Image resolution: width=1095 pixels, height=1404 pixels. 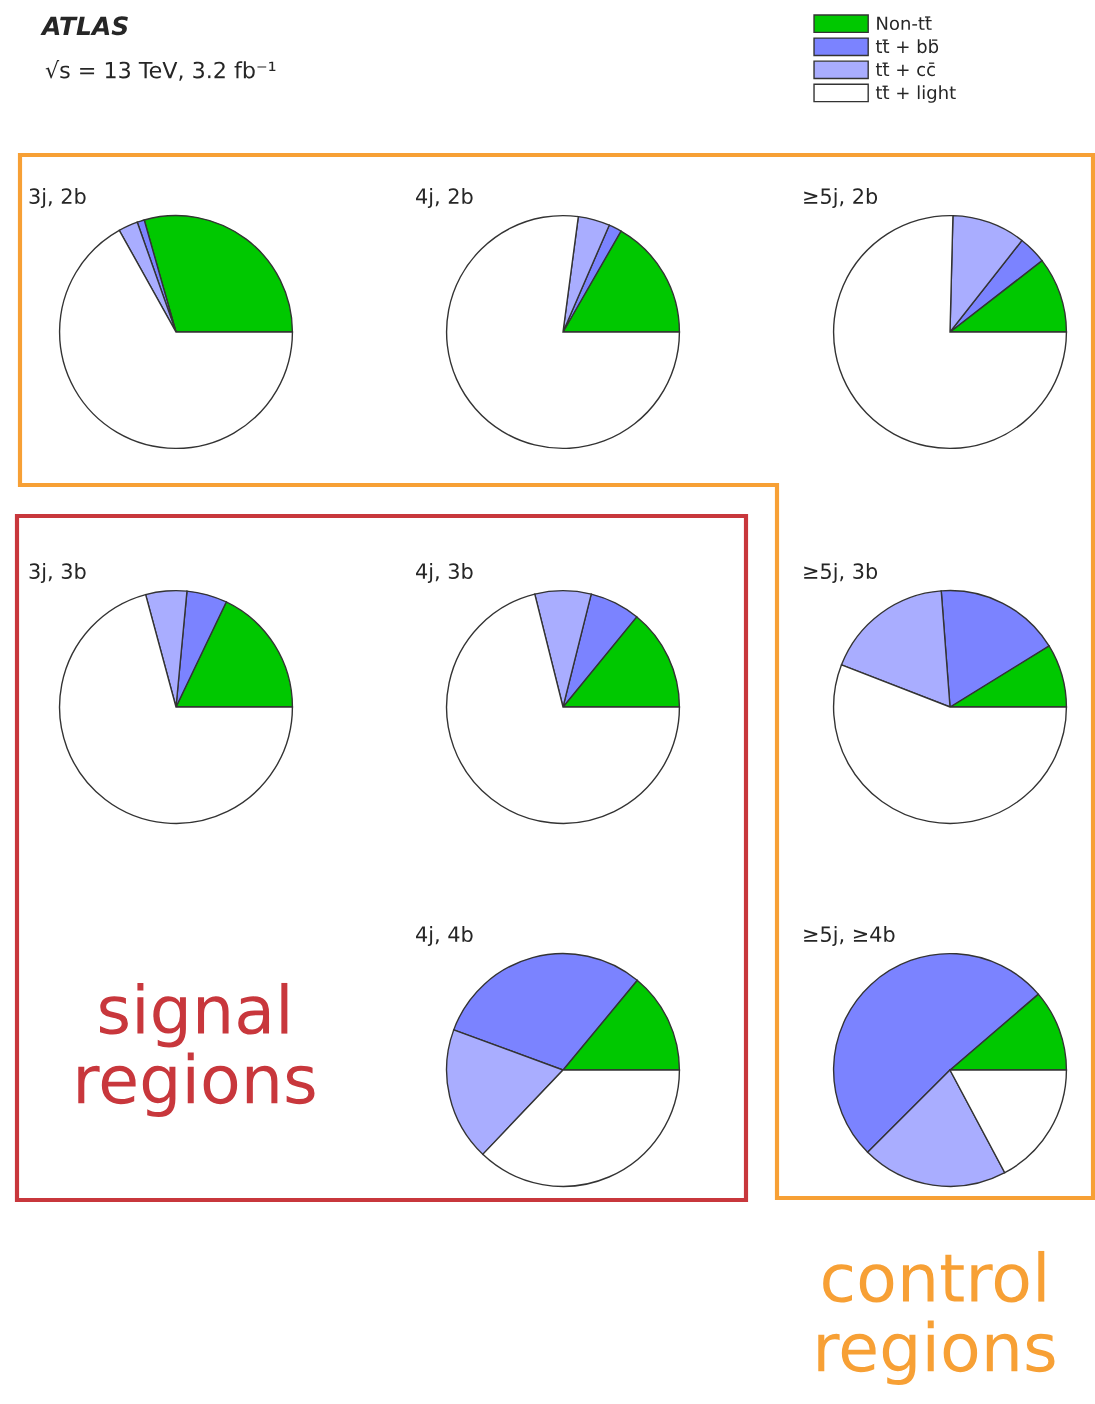 What do you see at coordinates (905, 69) in the screenshot?
I see `legend-label: tt̄ + cc̄` at bounding box center [905, 69].